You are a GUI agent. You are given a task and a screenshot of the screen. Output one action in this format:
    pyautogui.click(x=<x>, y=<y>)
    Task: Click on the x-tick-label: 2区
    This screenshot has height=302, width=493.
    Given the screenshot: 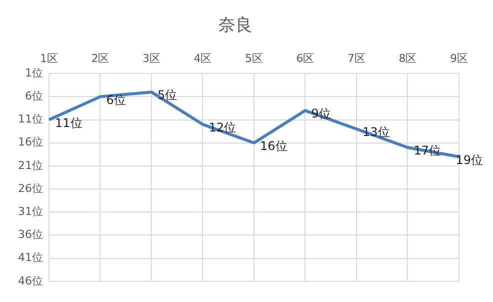 What is the action you would take?
    pyautogui.click(x=100, y=58)
    